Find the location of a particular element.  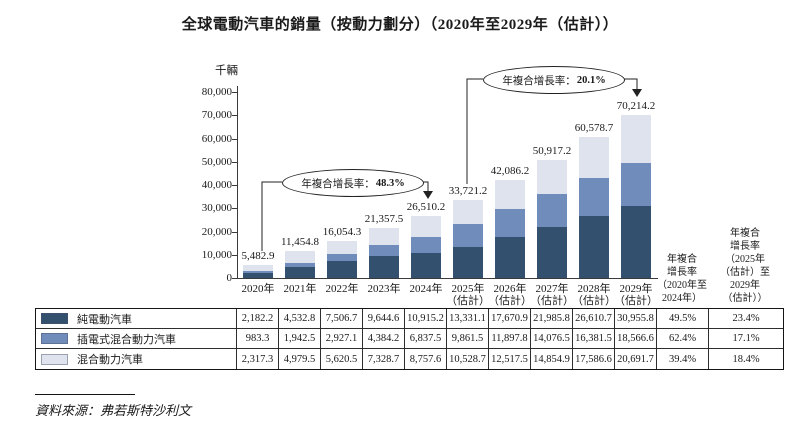

table-value-cell: 10,915.2 is located at coordinates (426, 319).